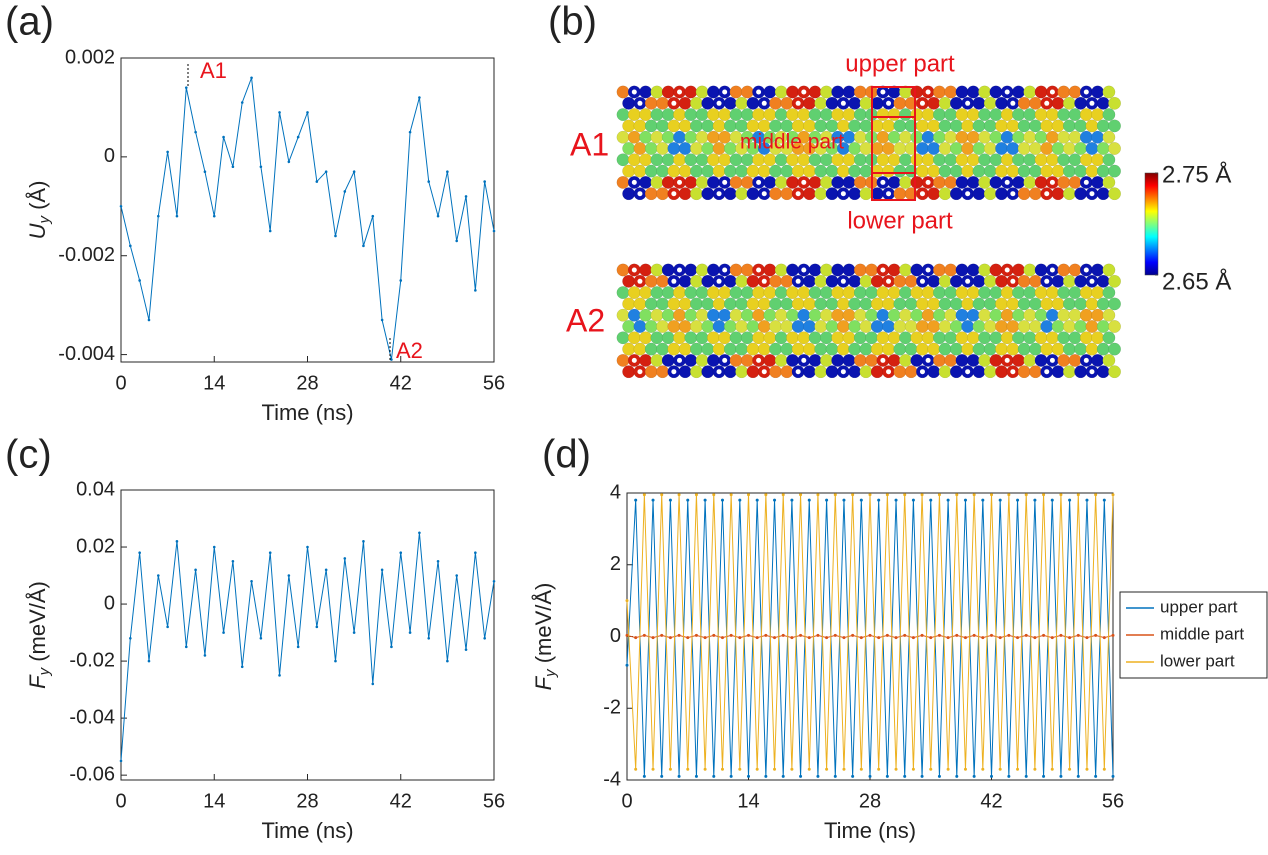  What do you see at coordinates (39, 635) in the screenshot?
I see `y-axis-label: Fy (meV/Å)` at bounding box center [39, 635].